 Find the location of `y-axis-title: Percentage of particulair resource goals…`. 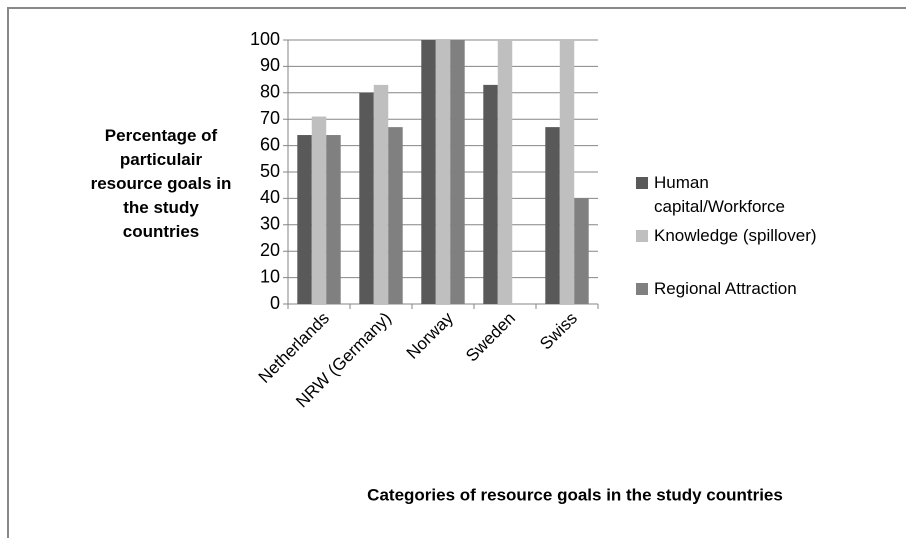

y-axis-title: Percentage of particulair resource goals… is located at coordinates (161, 183).